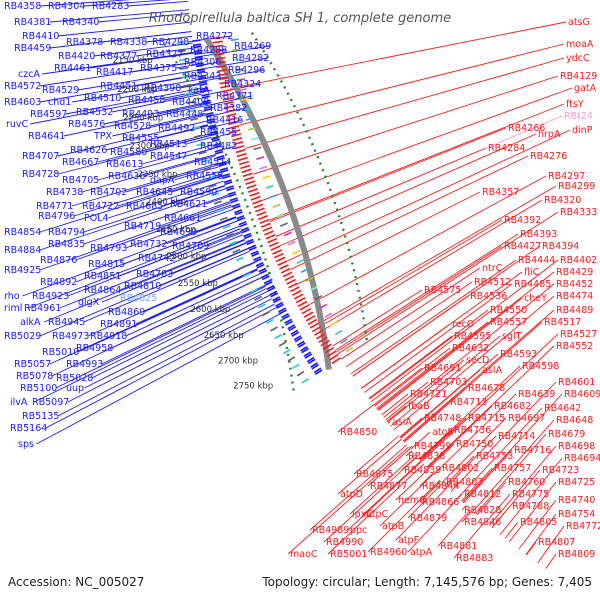 This screenshot has width=600, height=600. What do you see at coordinates (75, 388) in the screenshot?
I see `forward-gene-label: uup` at bounding box center [75, 388].